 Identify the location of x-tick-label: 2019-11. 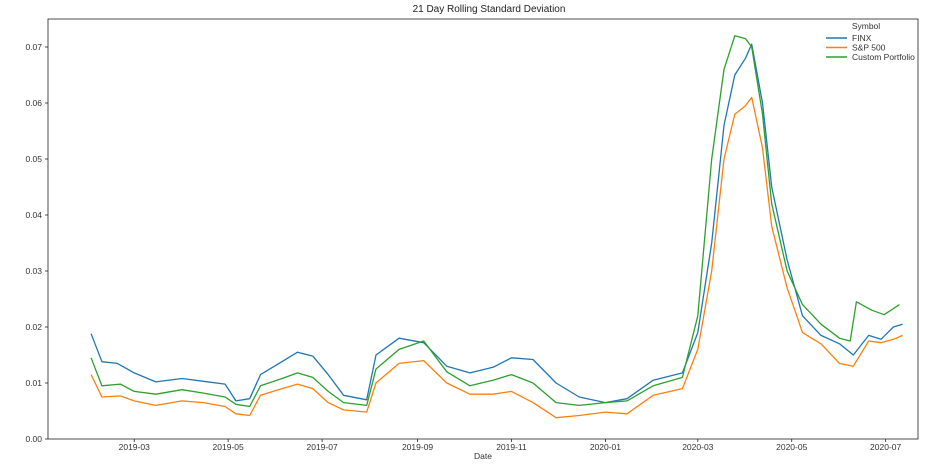
(511, 447).